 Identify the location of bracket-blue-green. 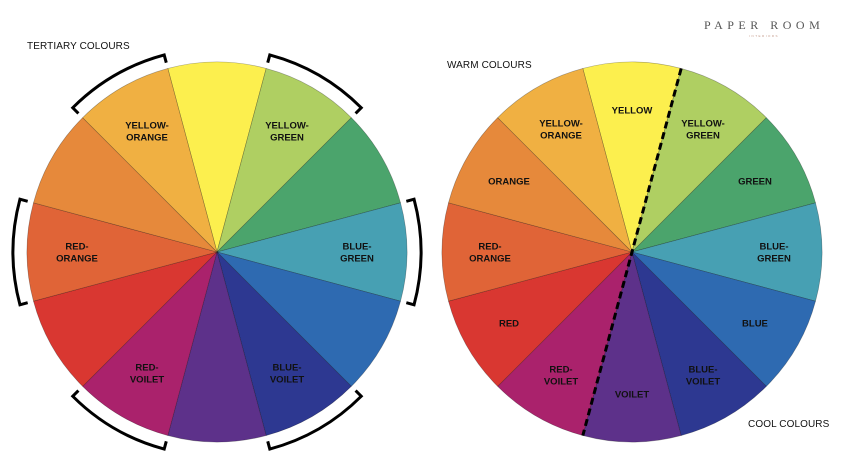
(414, 252).